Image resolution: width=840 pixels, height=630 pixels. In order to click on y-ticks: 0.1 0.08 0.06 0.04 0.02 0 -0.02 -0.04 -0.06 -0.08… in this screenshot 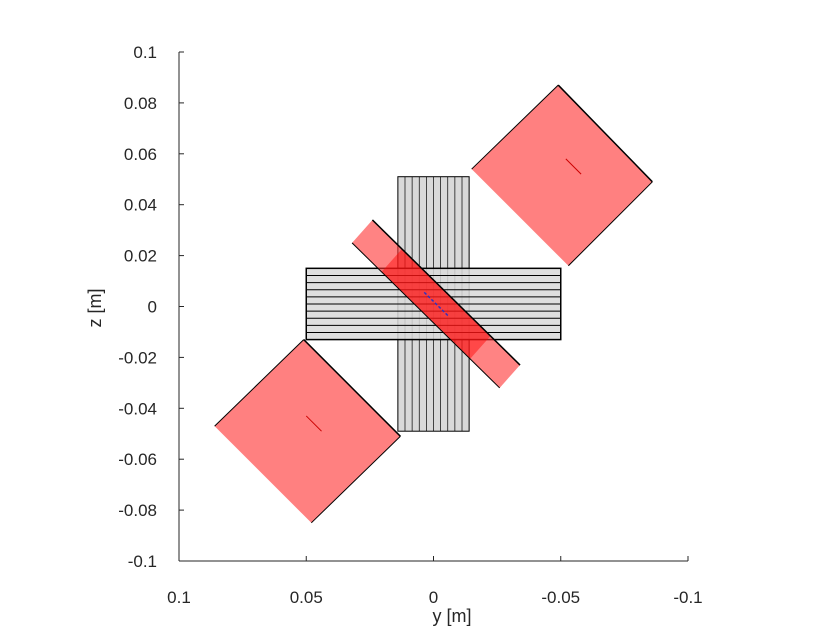, I will do `click(151, 307)`.